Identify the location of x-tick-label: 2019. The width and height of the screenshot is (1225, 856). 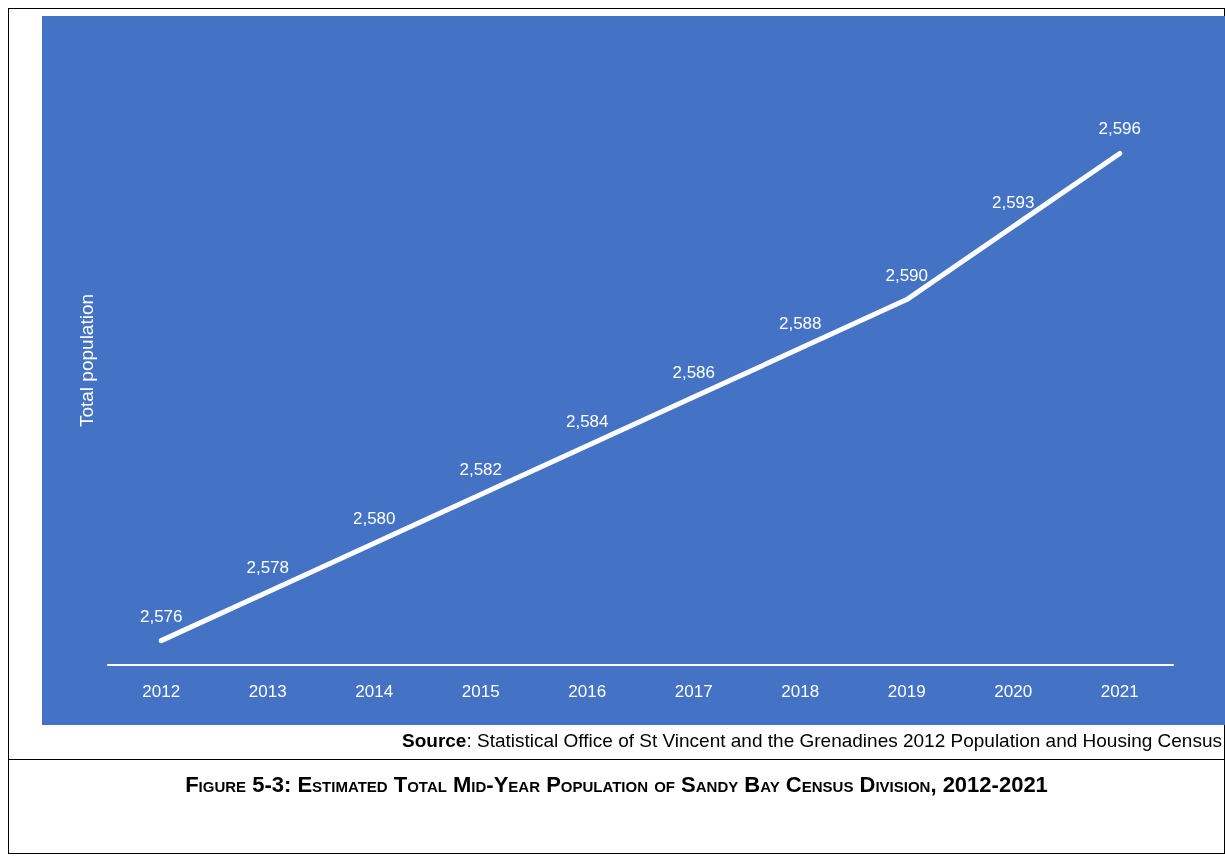
(906, 691).